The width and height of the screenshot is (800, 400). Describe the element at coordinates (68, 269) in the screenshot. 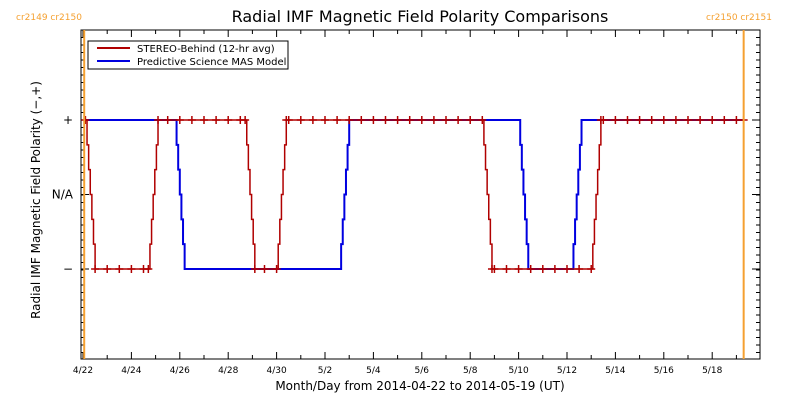

I see `y-tick-label: −` at that location.